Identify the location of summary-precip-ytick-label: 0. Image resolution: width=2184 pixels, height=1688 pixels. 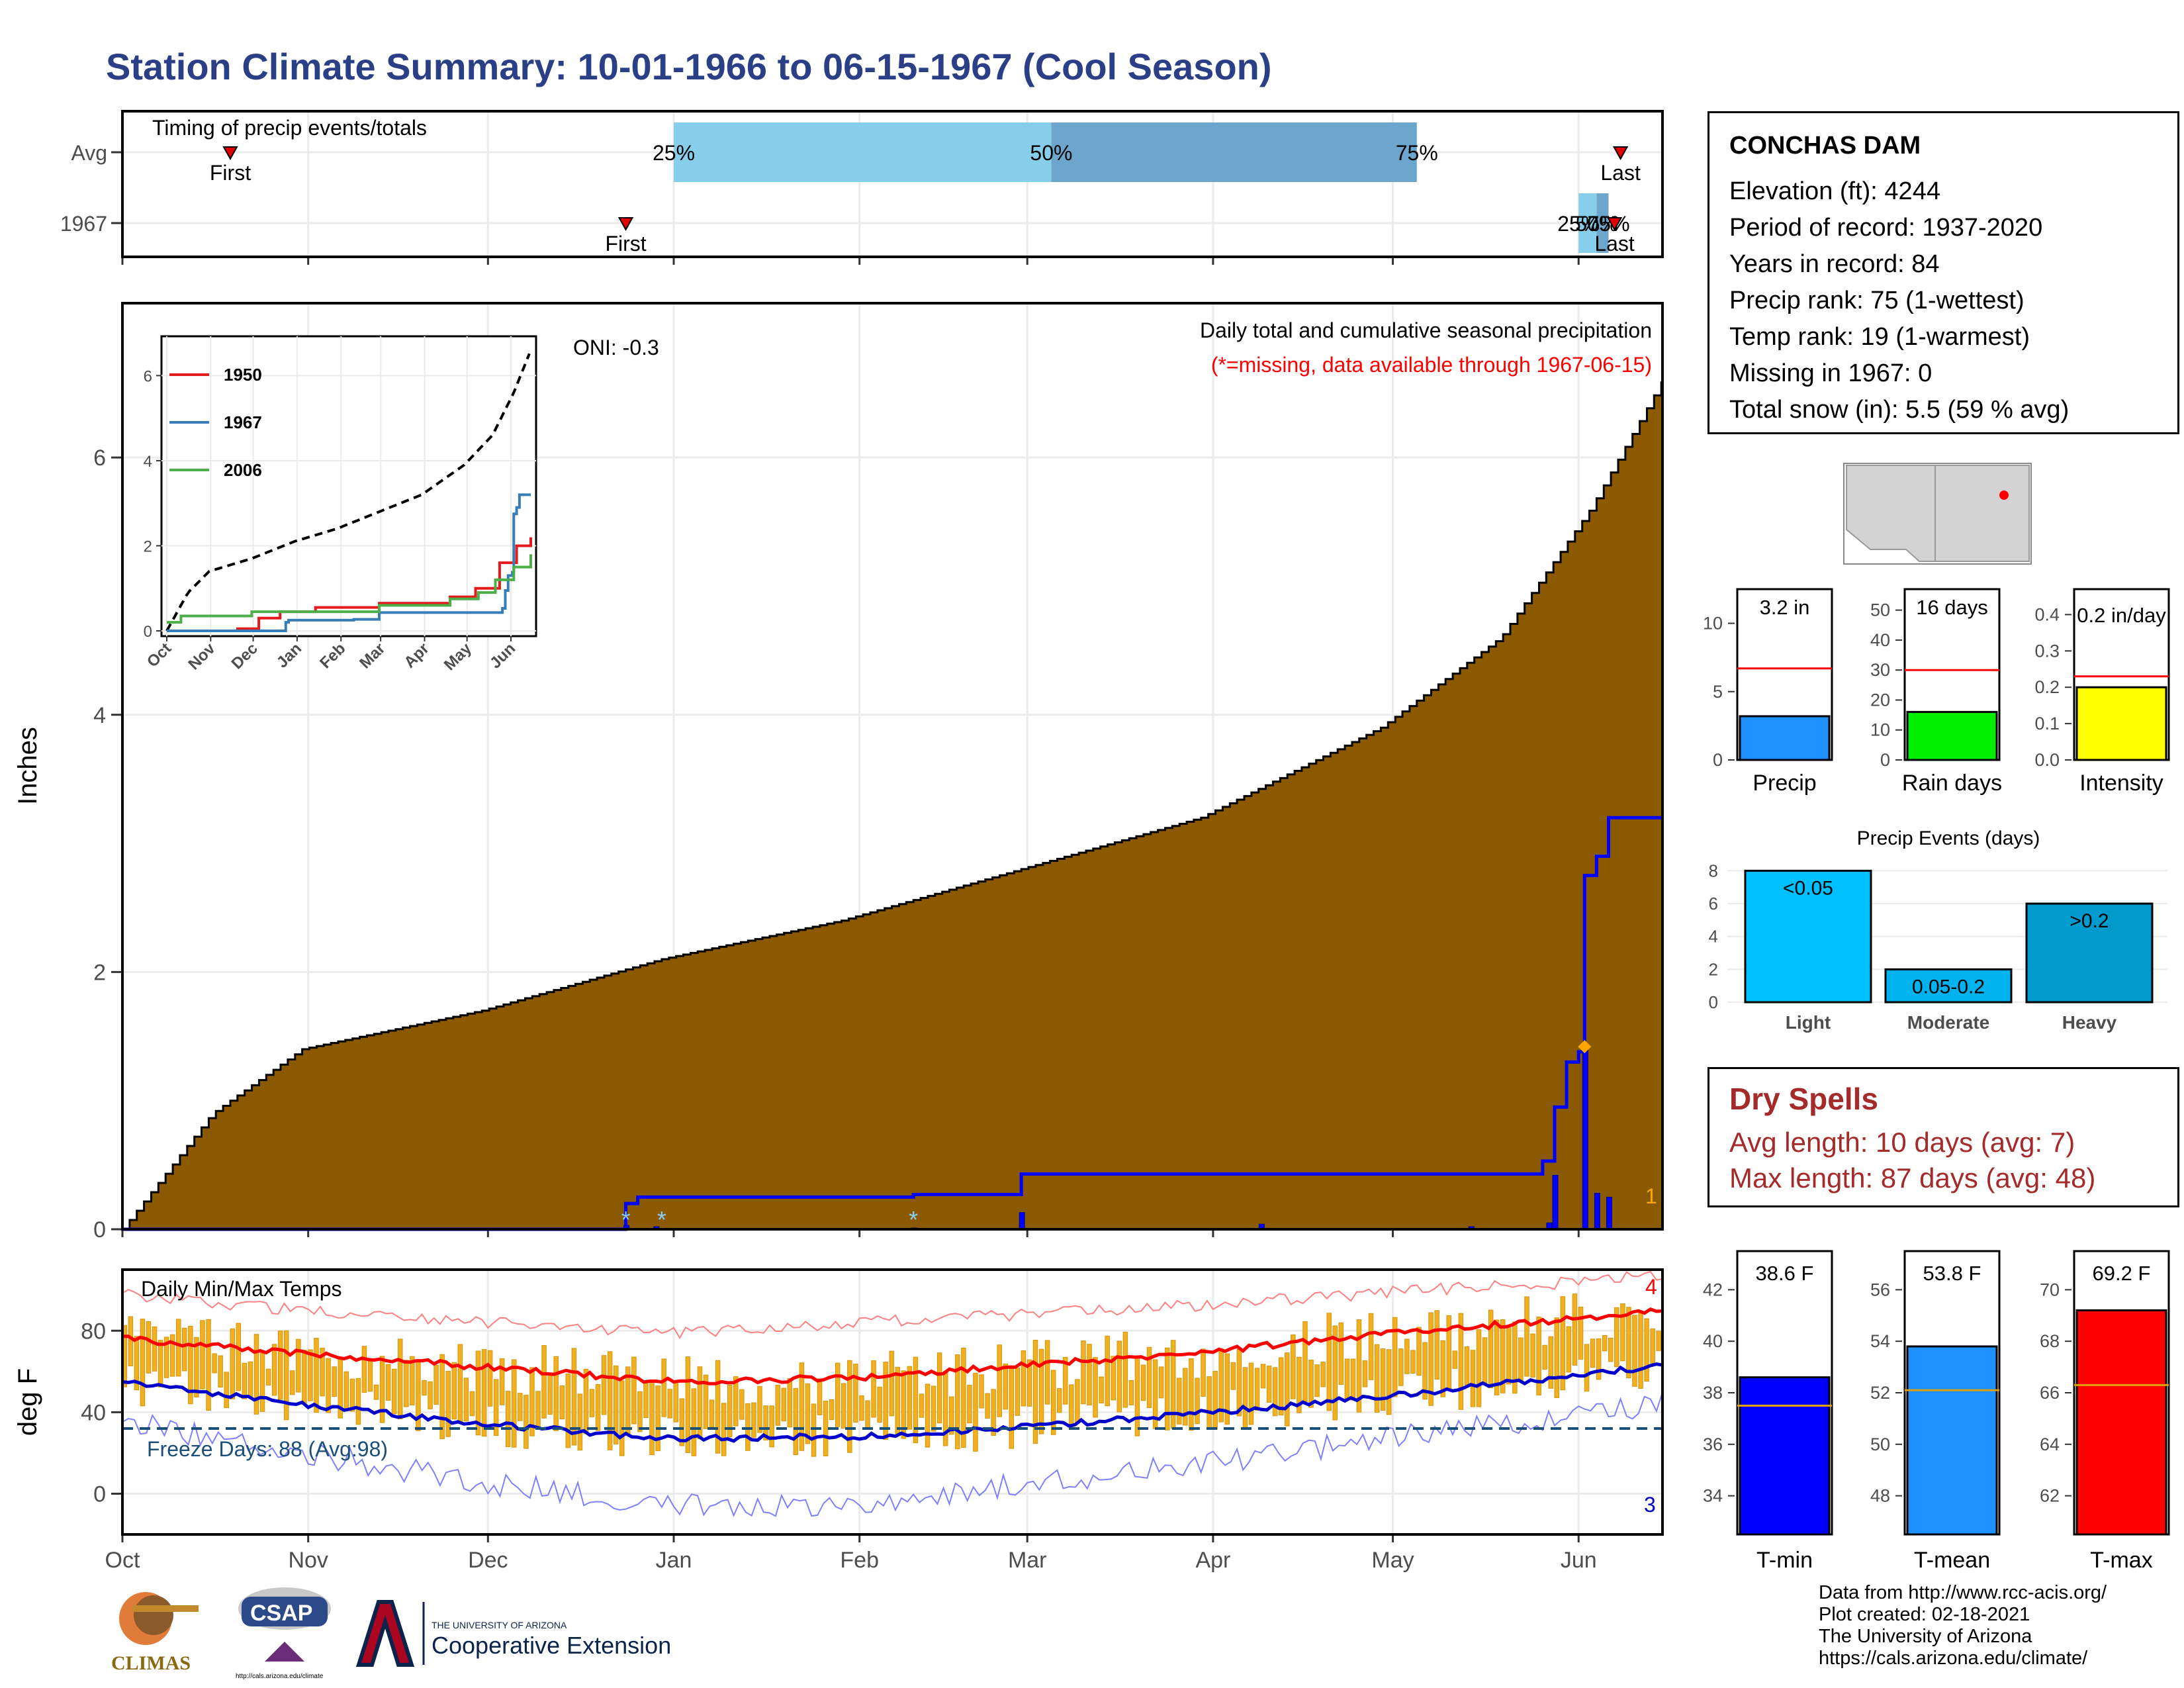
(1718, 760).